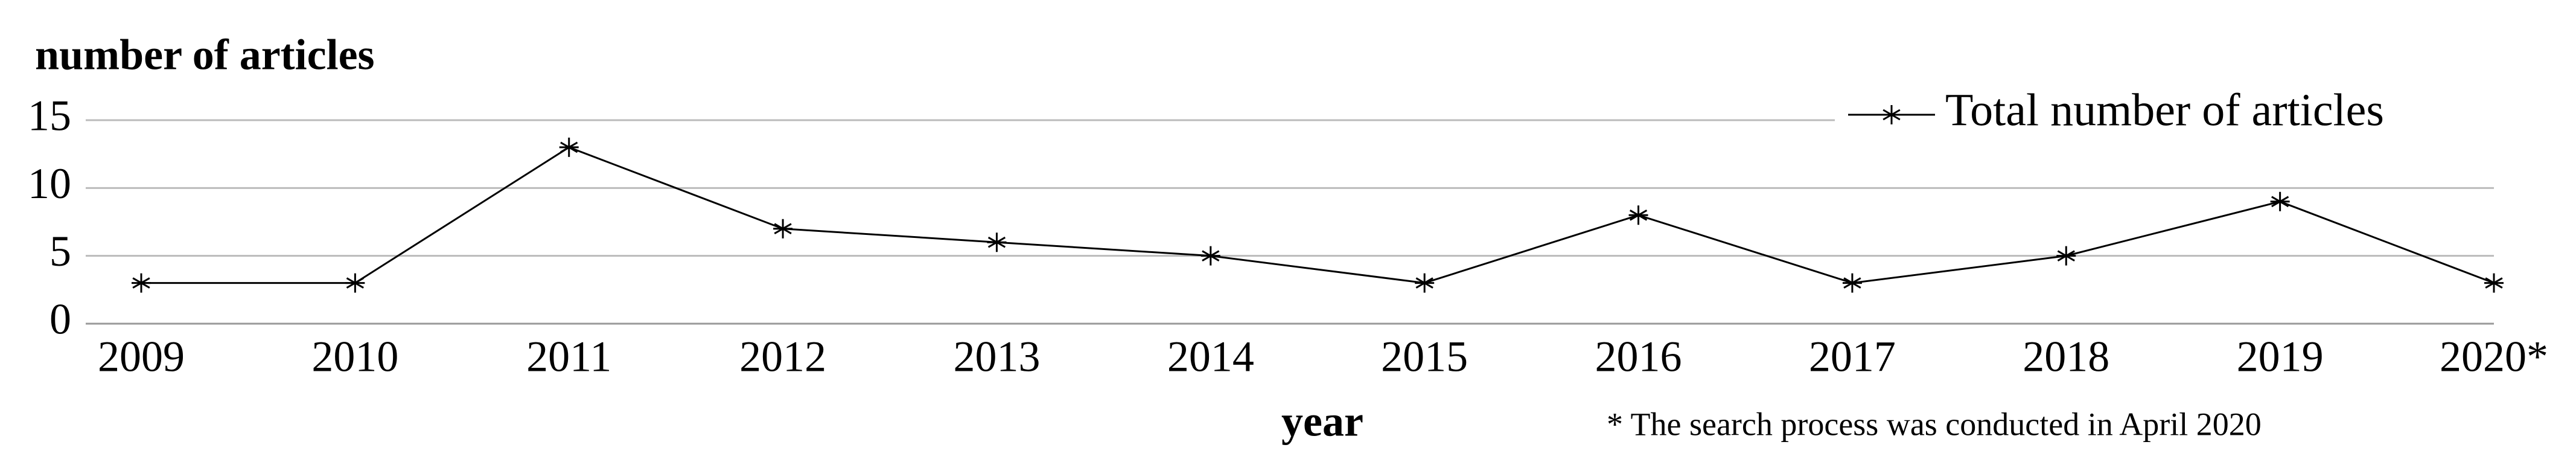  Describe the element at coordinates (782, 357) in the screenshot. I see `x-tick-label: 2012` at that location.